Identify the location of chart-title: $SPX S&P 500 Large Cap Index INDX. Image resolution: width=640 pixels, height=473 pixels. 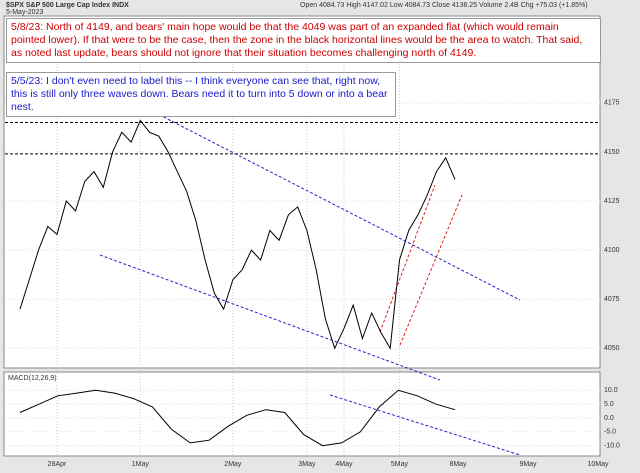
(67, 5).